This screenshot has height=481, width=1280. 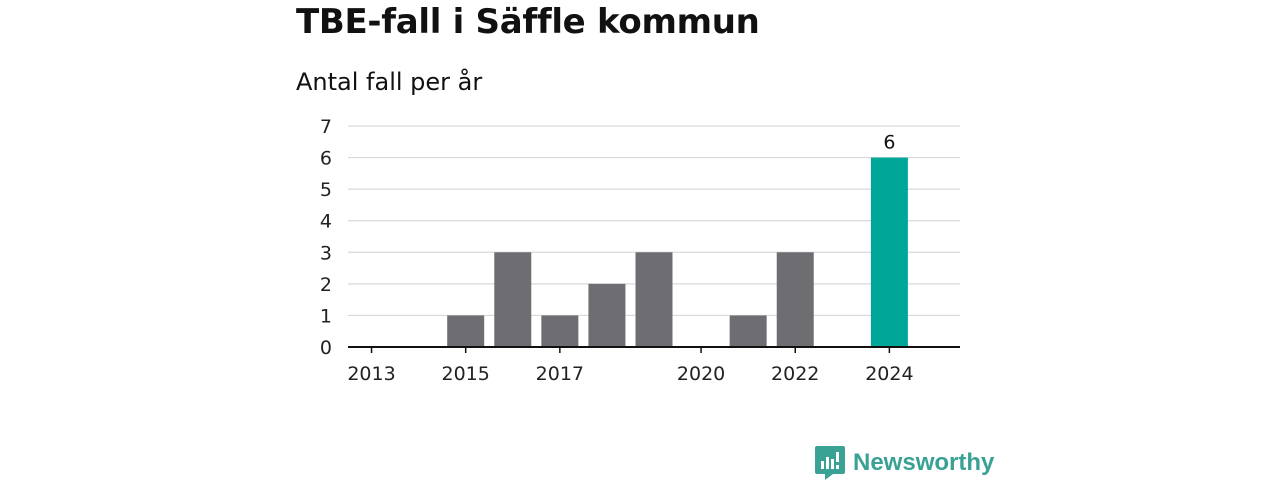 I want to click on y-tick-label: 5, so click(x=326, y=190).